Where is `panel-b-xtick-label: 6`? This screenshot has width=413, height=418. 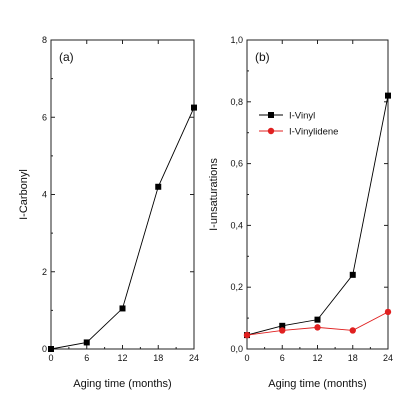
panel-b-xtick-label: 6 is located at coordinates (282, 358).